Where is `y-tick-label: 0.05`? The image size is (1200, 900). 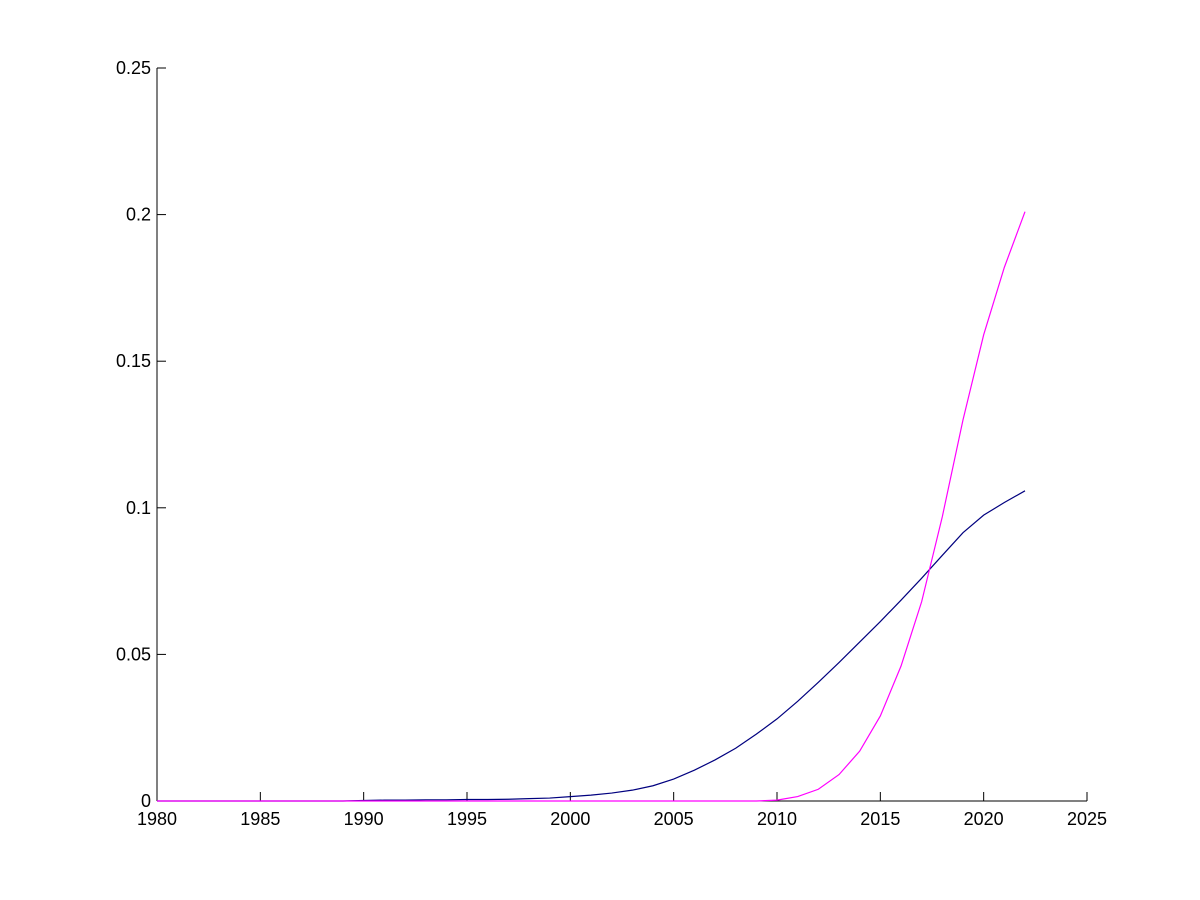
y-tick-label: 0.05 is located at coordinates (133, 654).